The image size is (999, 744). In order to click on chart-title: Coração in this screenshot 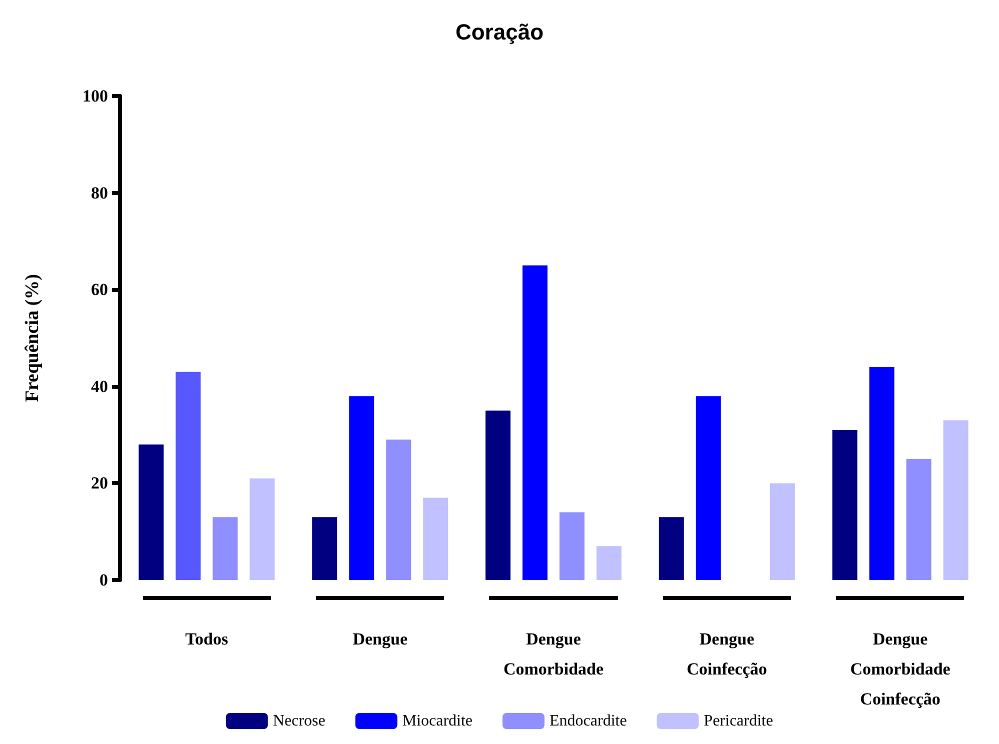, I will do `click(499, 32)`.